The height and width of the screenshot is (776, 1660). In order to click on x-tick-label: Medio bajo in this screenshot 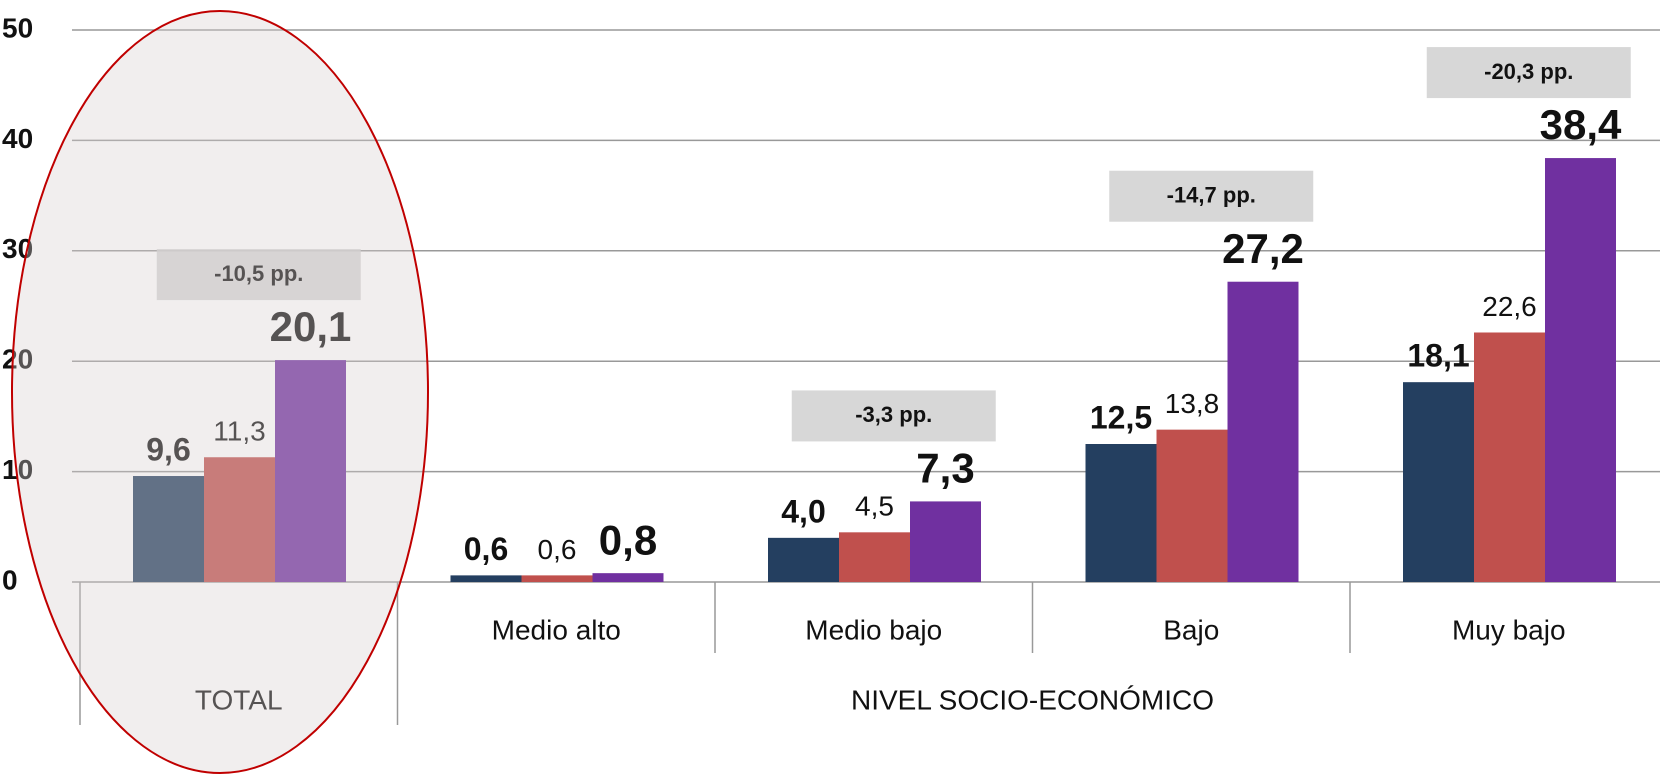, I will do `click(873, 629)`.